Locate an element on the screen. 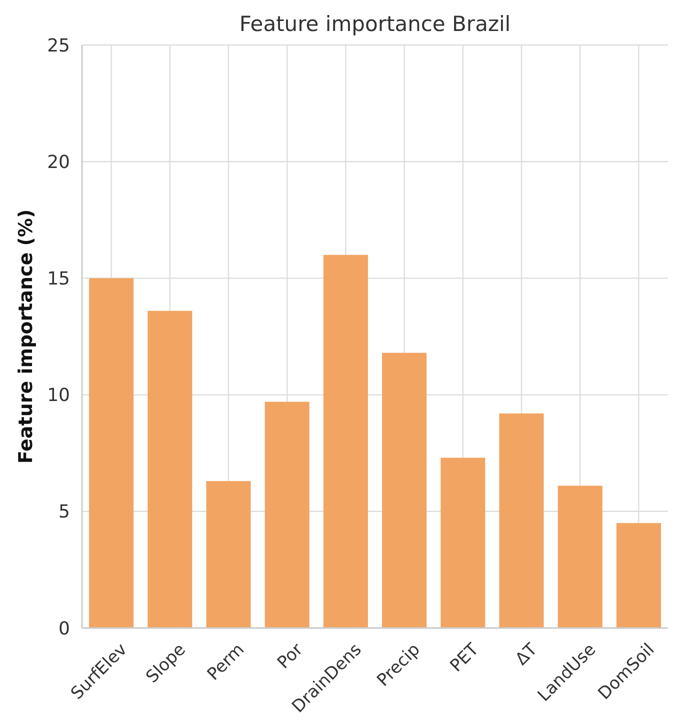  y-tick-label: 0 is located at coordinates (64, 629).